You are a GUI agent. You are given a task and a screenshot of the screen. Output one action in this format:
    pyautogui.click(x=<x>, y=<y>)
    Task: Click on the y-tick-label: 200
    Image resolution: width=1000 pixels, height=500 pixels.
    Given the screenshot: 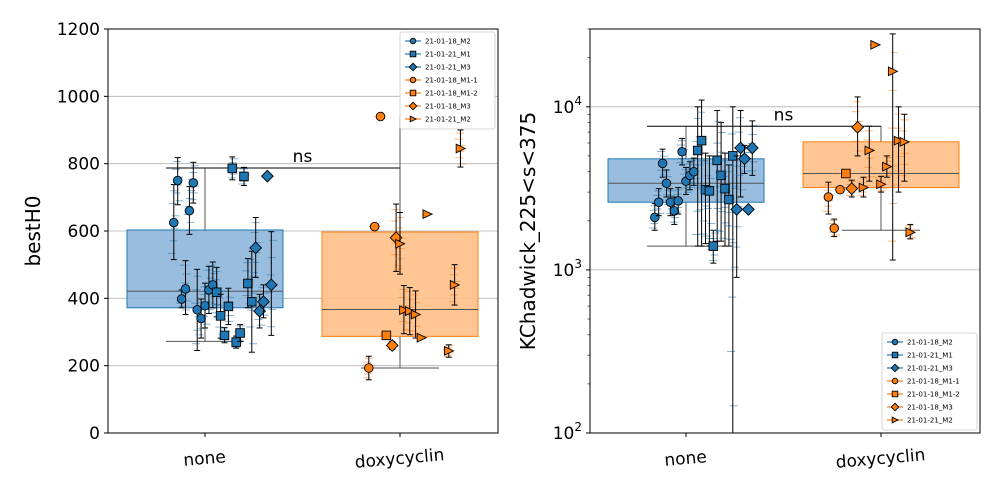 What is the action you would take?
    pyautogui.click(x=84, y=367)
    